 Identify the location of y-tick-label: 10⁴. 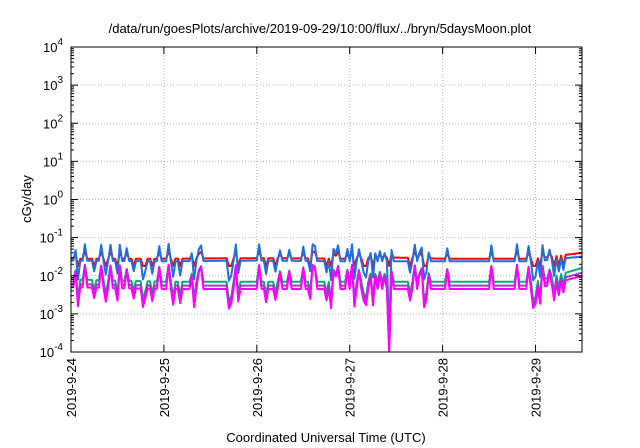
(53, 46).